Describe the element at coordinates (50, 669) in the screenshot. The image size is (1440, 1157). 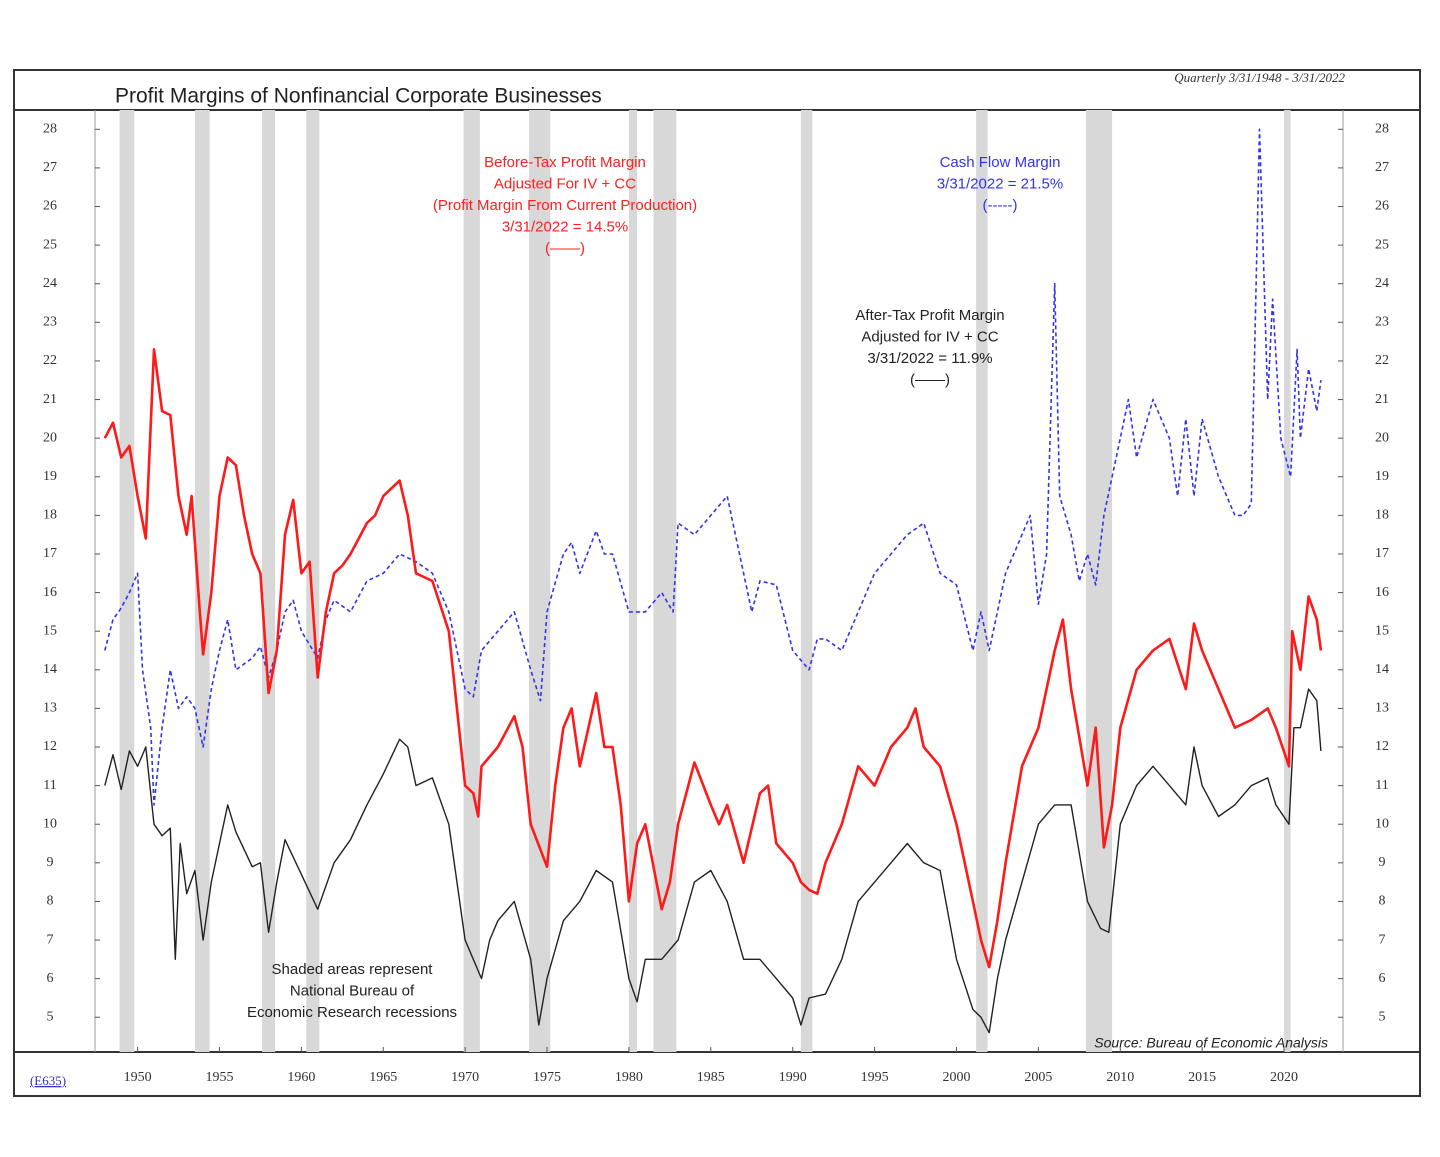
I see `y-tick-label: 14` at that location.